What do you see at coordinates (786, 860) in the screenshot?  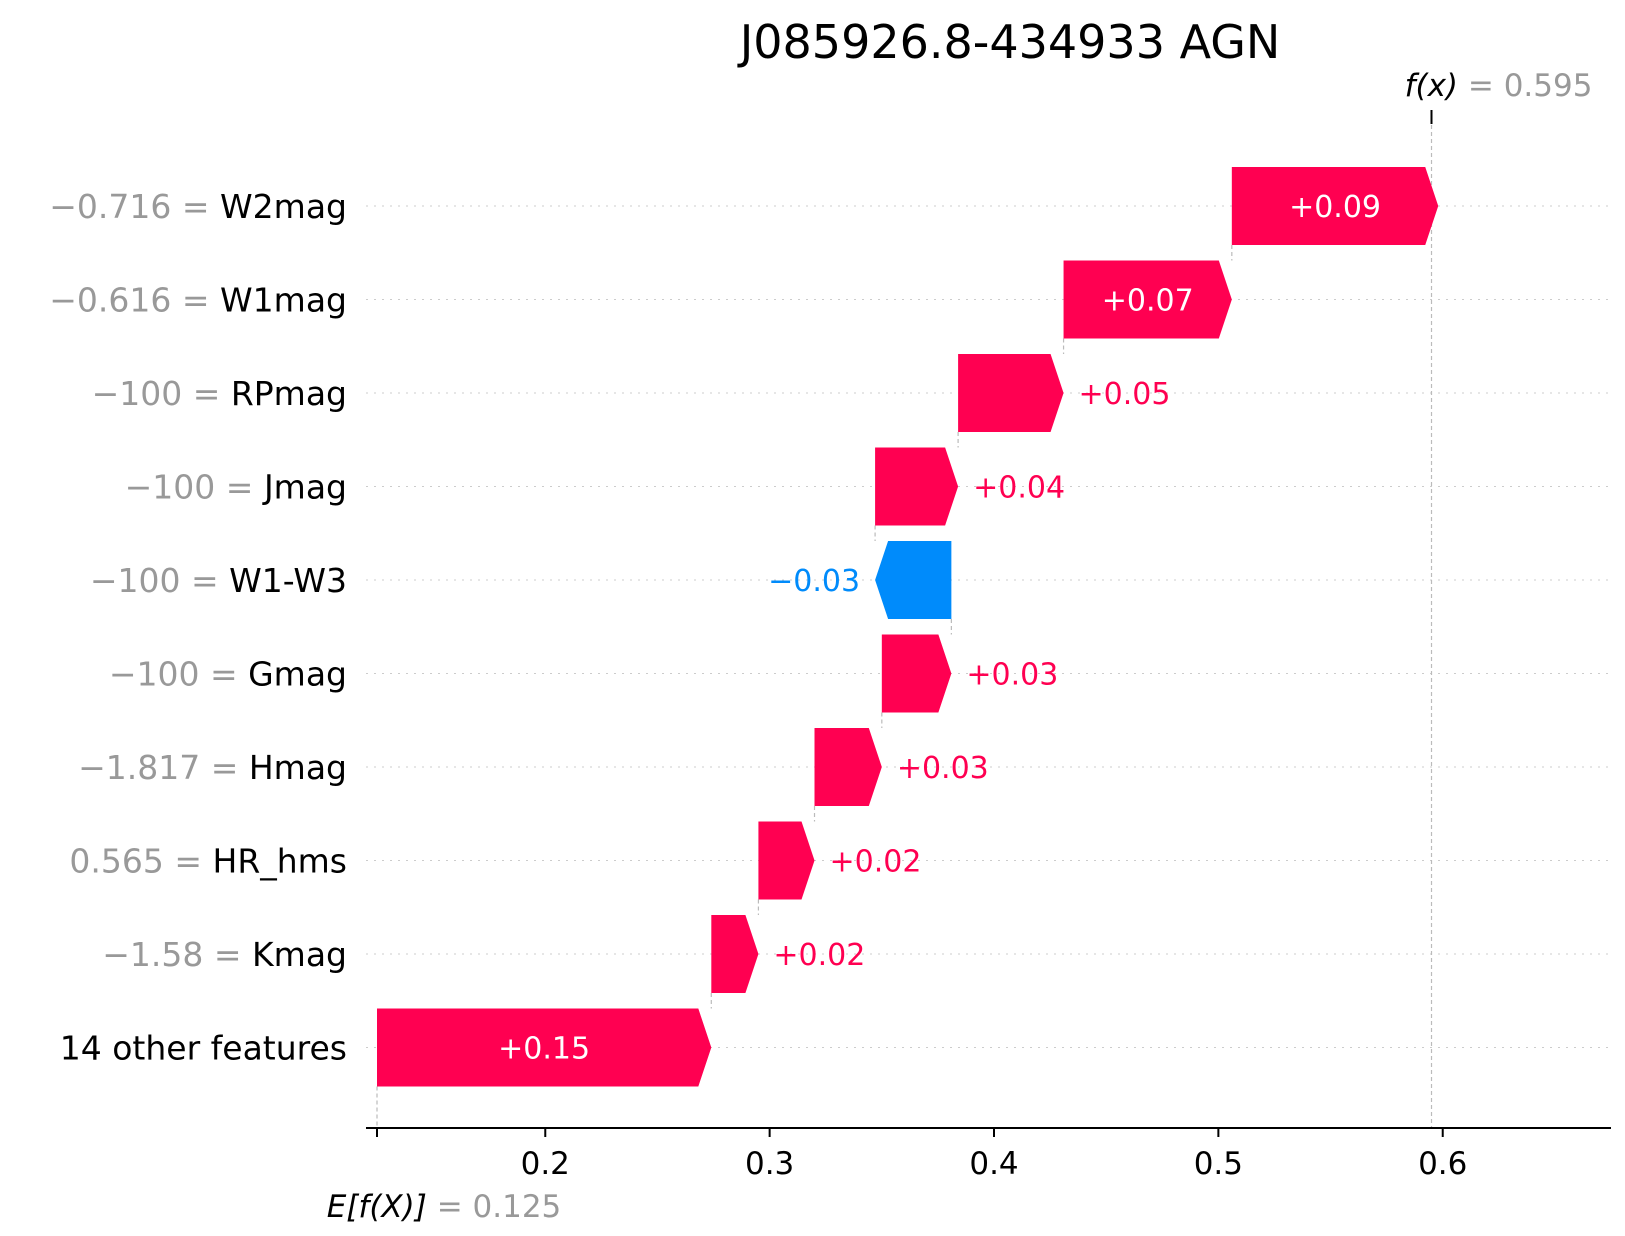 I see `bar-hr_hms` at bounding box center [786, 860].